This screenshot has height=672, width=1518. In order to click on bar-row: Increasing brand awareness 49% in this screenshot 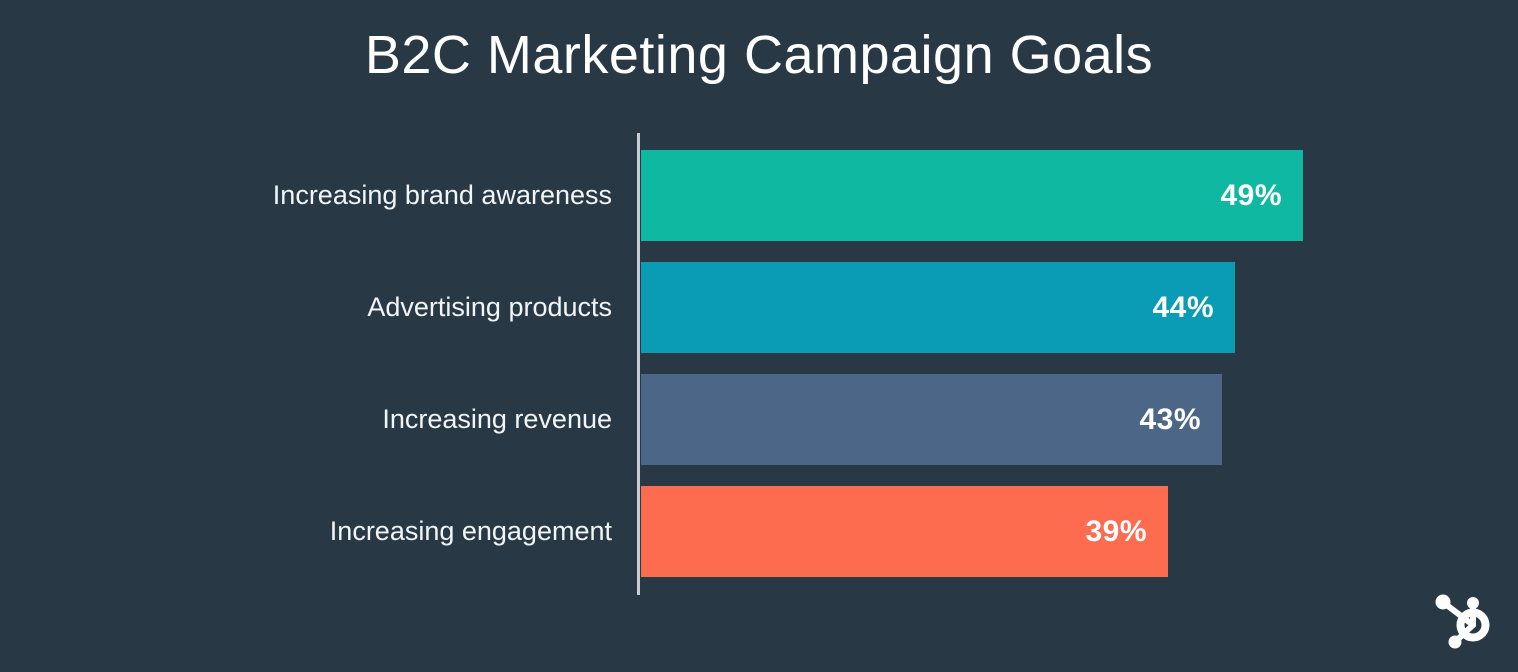, I will do `click(759, 195)`.